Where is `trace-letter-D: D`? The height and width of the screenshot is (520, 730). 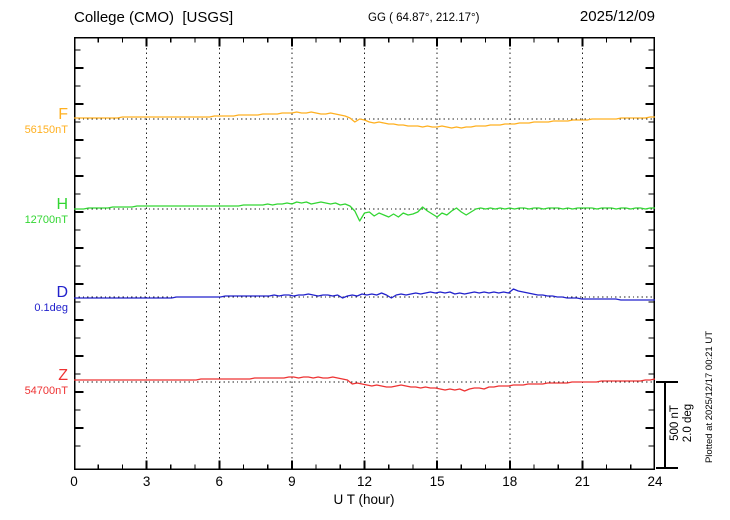
trace-letter-D: D is located at coordinates (62, 292).